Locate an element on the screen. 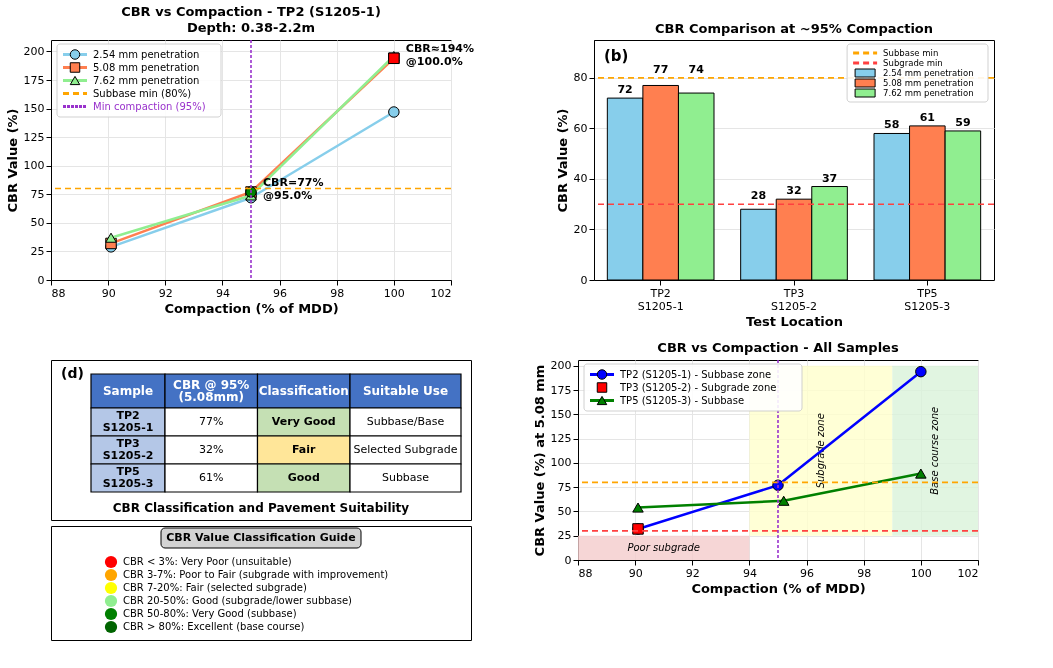 The height and width of the screenshot is (668, 1053). text: TP2 S1205-1 is located at coordinates (128, 421).